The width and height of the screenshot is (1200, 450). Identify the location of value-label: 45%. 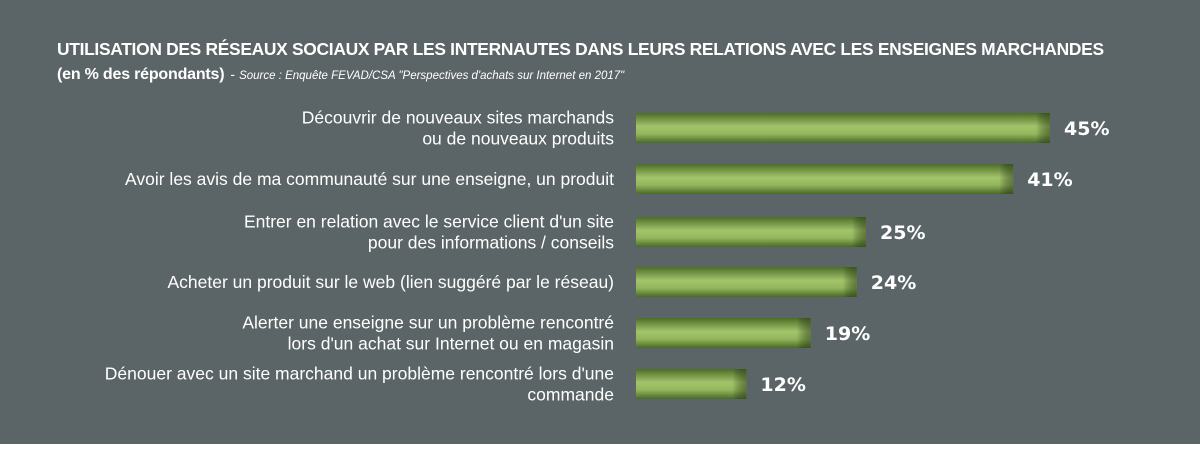
(1086, 129).